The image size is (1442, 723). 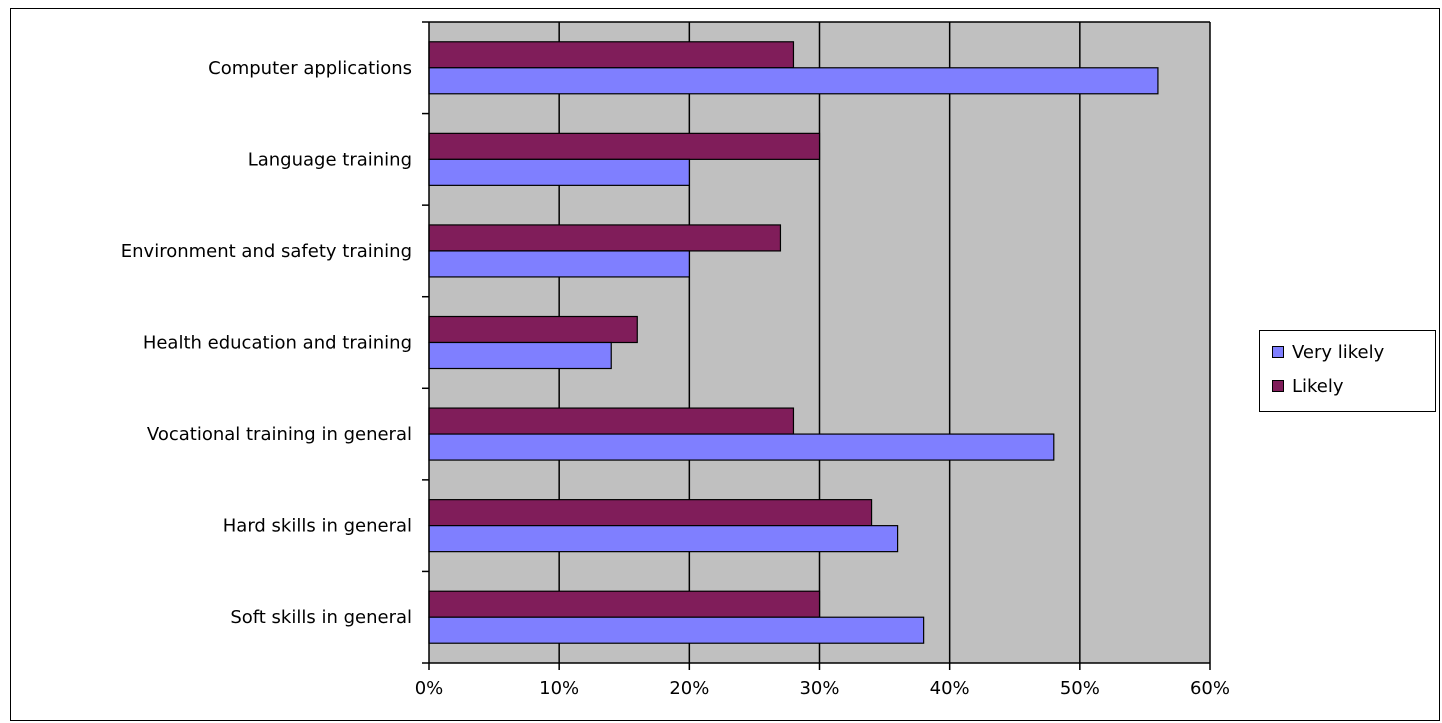 I want to click on legend-label-likely: Likely, so click(x=1318, y=386).